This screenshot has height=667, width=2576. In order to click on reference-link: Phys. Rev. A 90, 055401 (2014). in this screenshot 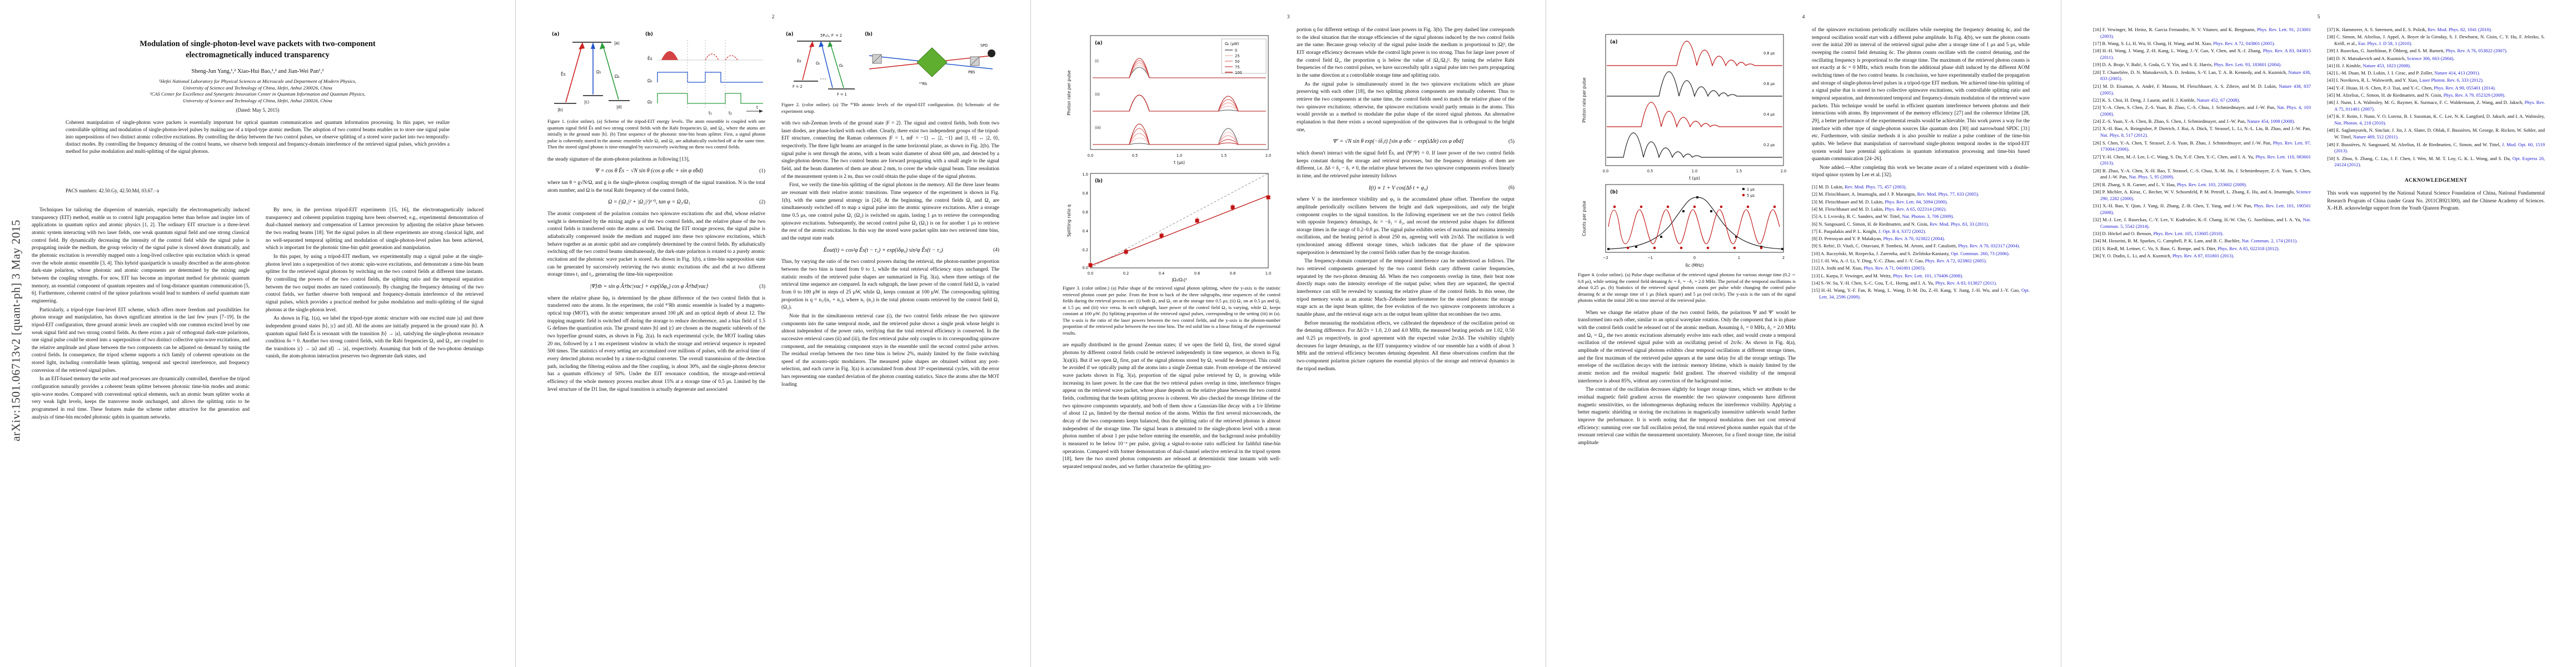, I will do `click(2465, 87)`.